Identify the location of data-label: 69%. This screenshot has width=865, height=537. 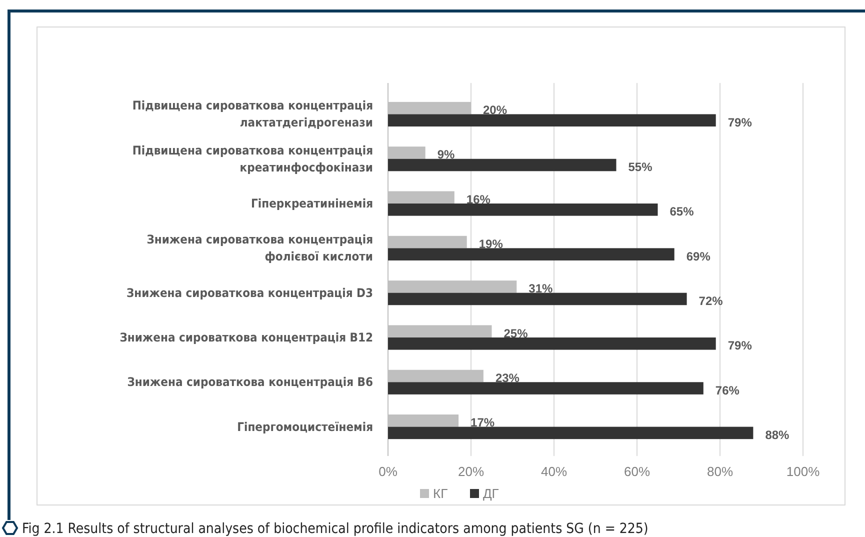
(698, 256).